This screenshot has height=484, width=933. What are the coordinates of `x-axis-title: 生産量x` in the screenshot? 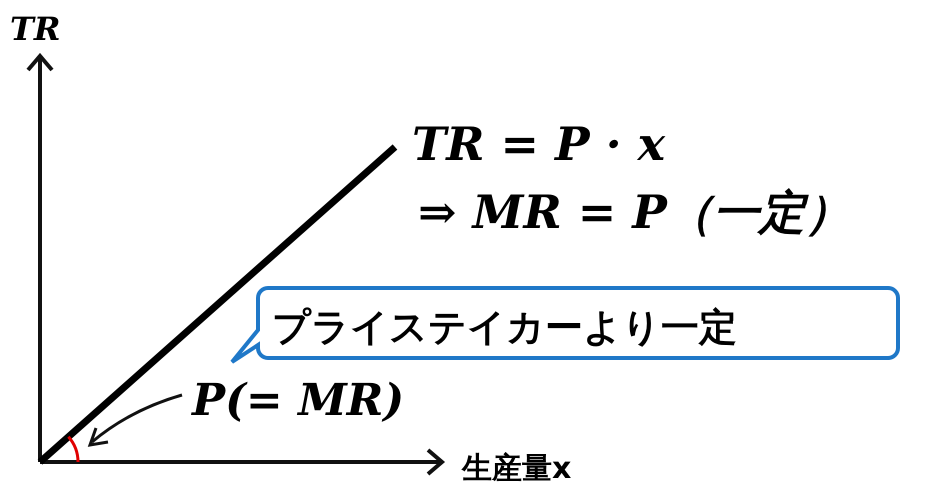 It's located at (516, 467).